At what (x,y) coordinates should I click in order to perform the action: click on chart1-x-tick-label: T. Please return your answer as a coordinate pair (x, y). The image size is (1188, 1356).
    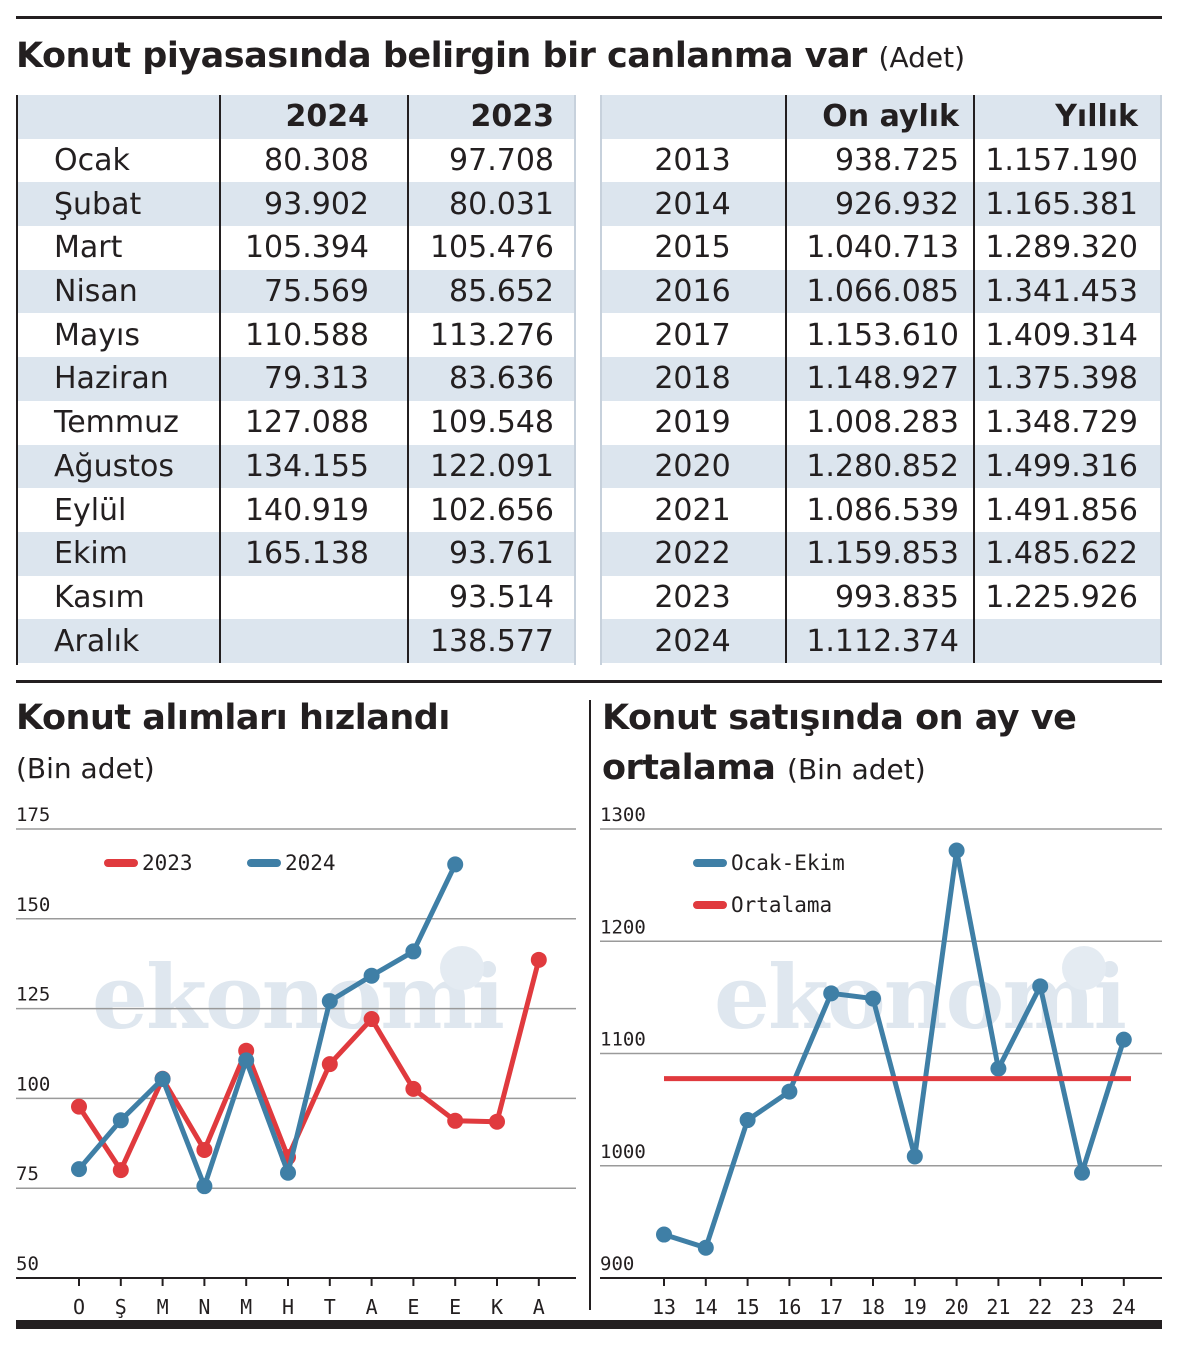
    Looking at the image, I should click on (330, 1307).